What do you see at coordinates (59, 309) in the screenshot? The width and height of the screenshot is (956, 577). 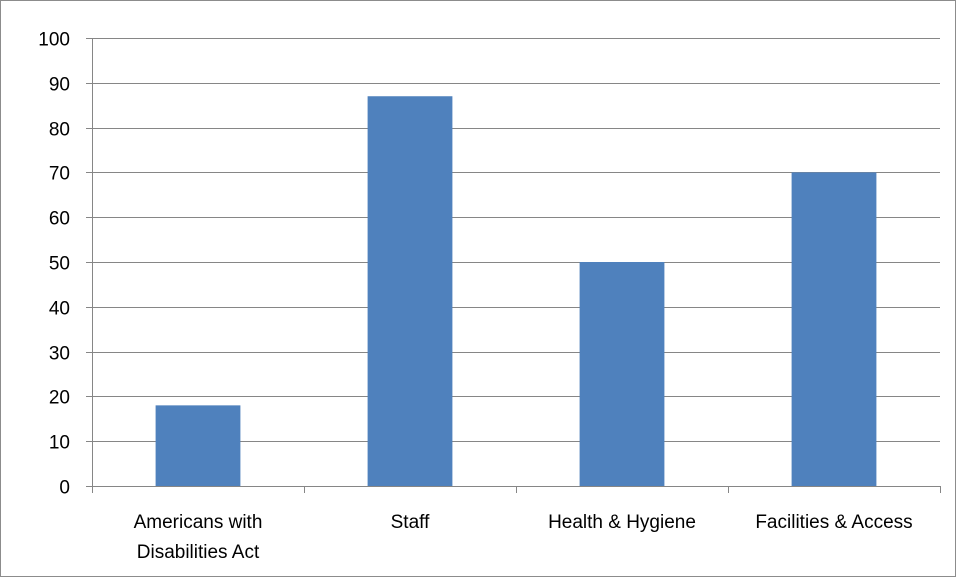 I see `y-tick-label: 40` at bounding box center [59, 309].